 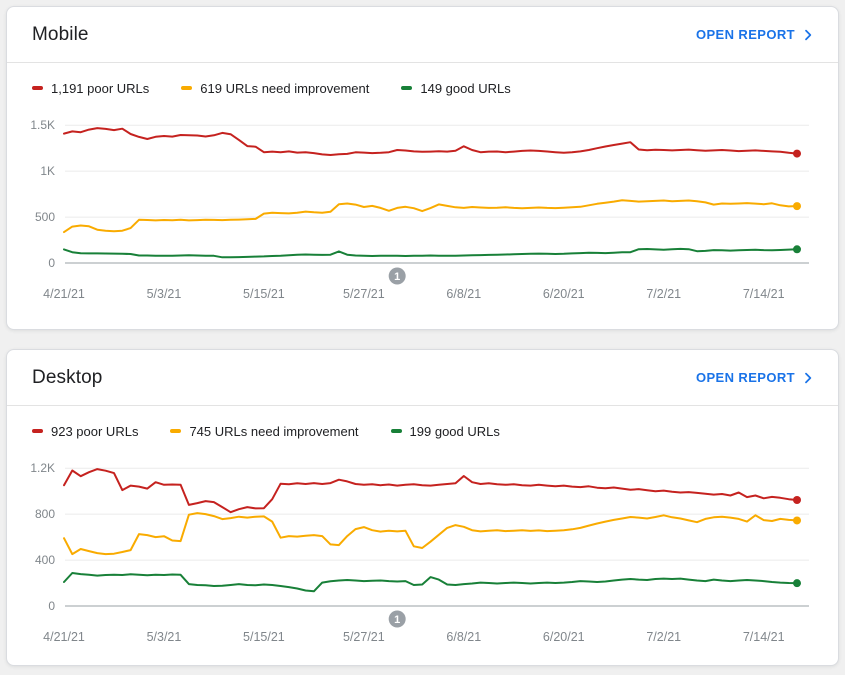 I want to click on legend-item-poor: 1,191 poor URLs, so click(x=90, y=88).